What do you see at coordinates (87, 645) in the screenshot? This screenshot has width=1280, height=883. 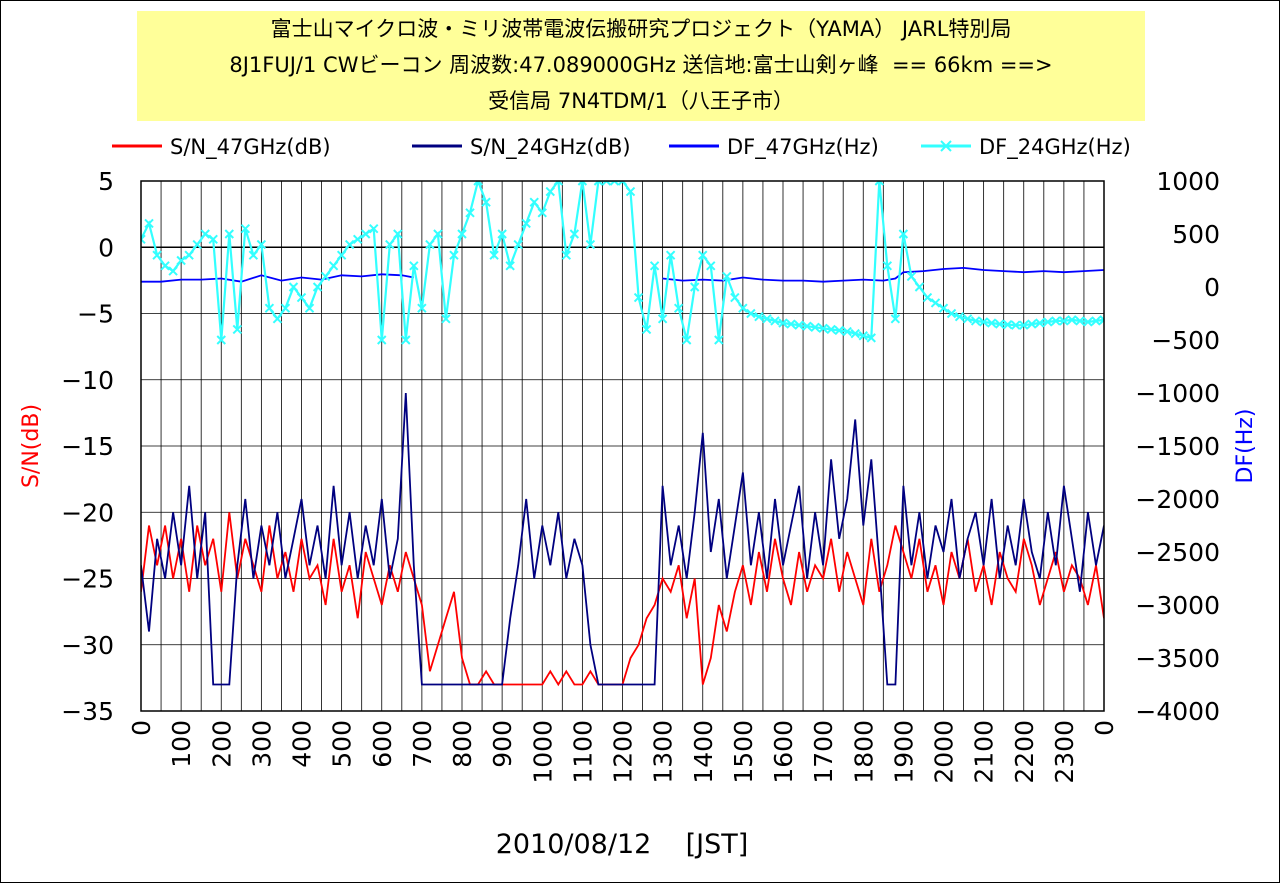 I see `left-y-tick-label: −30` at bounding box center [87, 645].